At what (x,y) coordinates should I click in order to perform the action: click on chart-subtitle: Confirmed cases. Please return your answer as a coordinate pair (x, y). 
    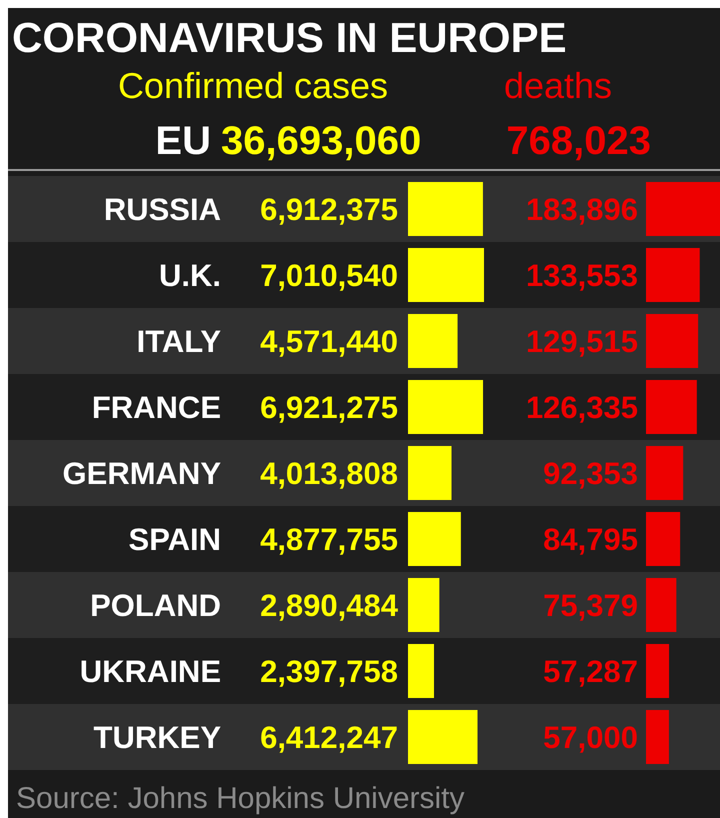
    Looking at the image, I should click on (253, 85).